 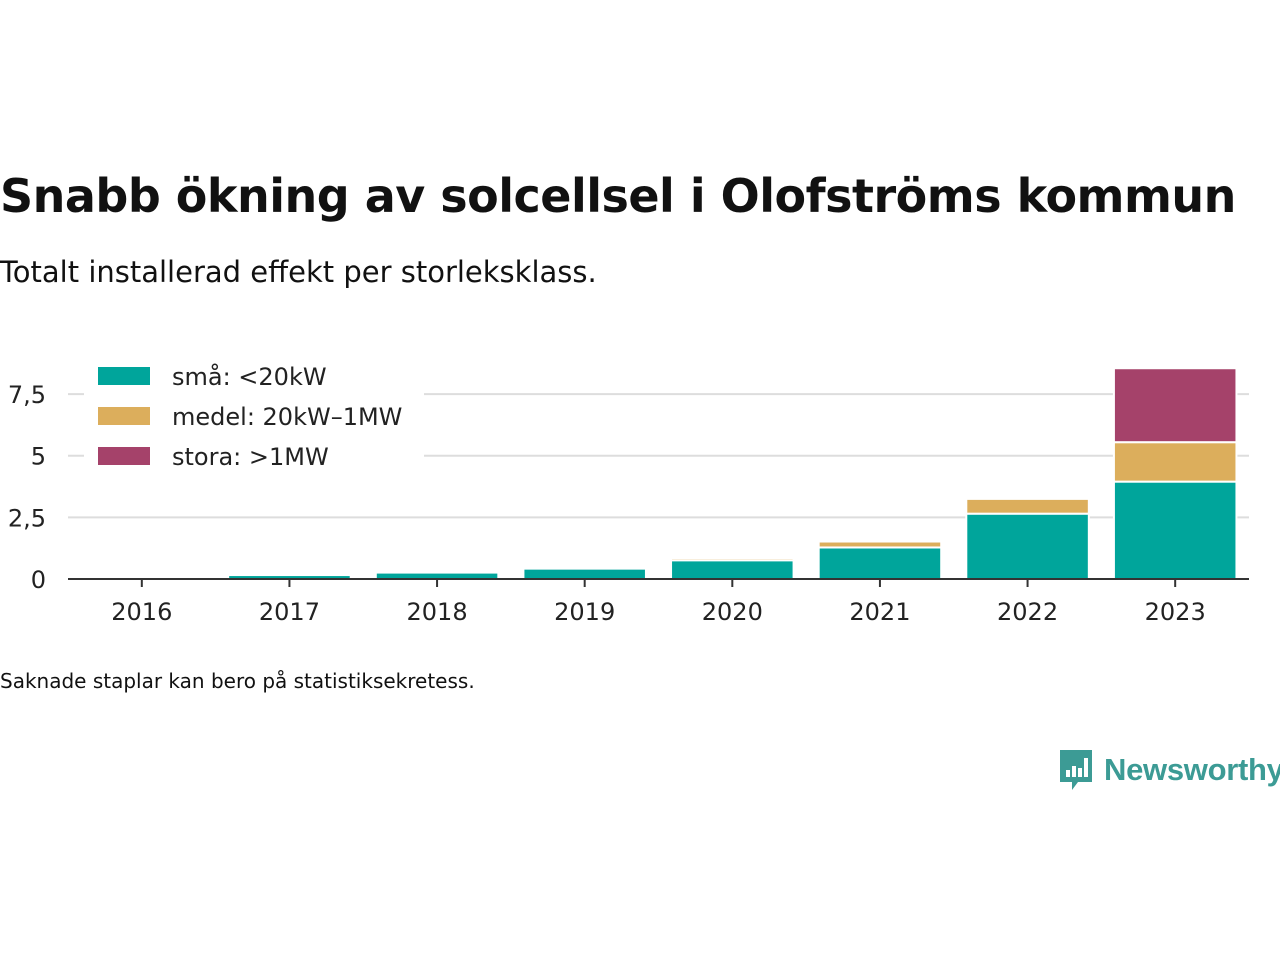 I want to click on chart-speech-bubble-icon, so click(x=1076, y=770).